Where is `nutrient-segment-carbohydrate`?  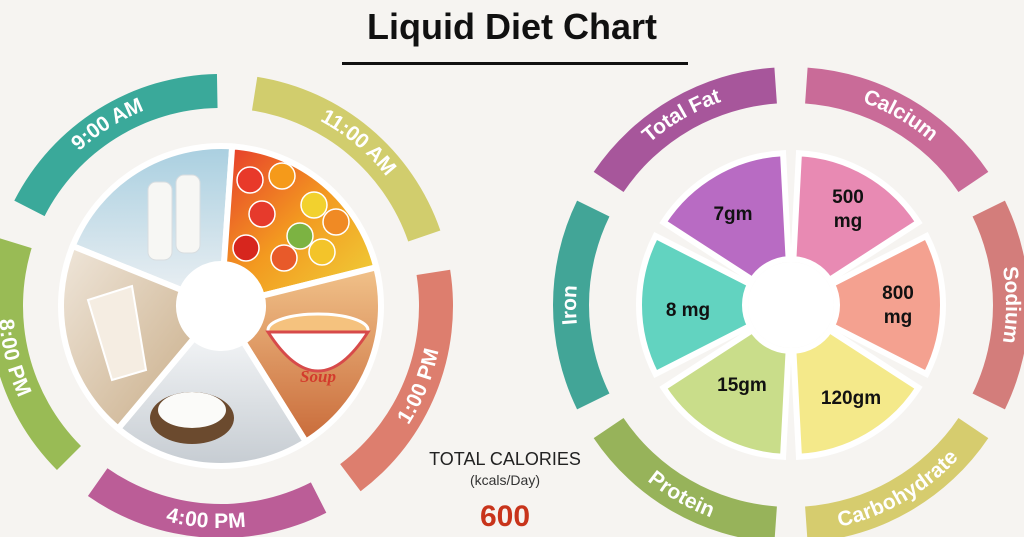 nutrient-segment-carbohydrate is located at coordinates (897, 477).